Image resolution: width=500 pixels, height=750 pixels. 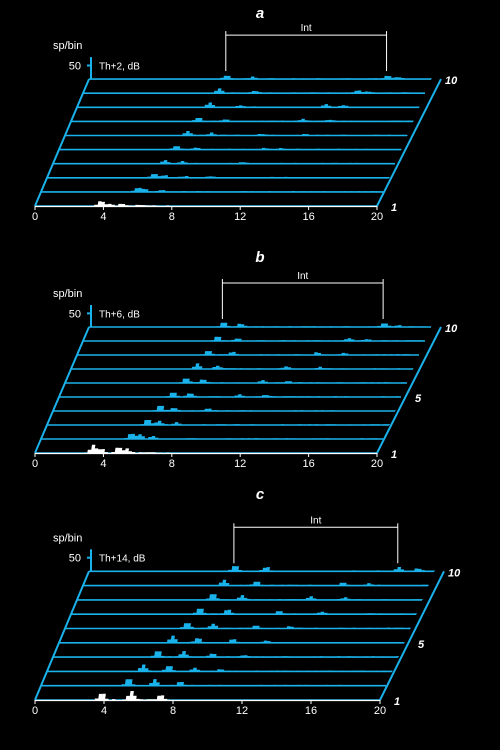 What do you see at coordinates (259, 257) in the screenshot?
I see `panel-letter: b` at bounding box center [259, 257].